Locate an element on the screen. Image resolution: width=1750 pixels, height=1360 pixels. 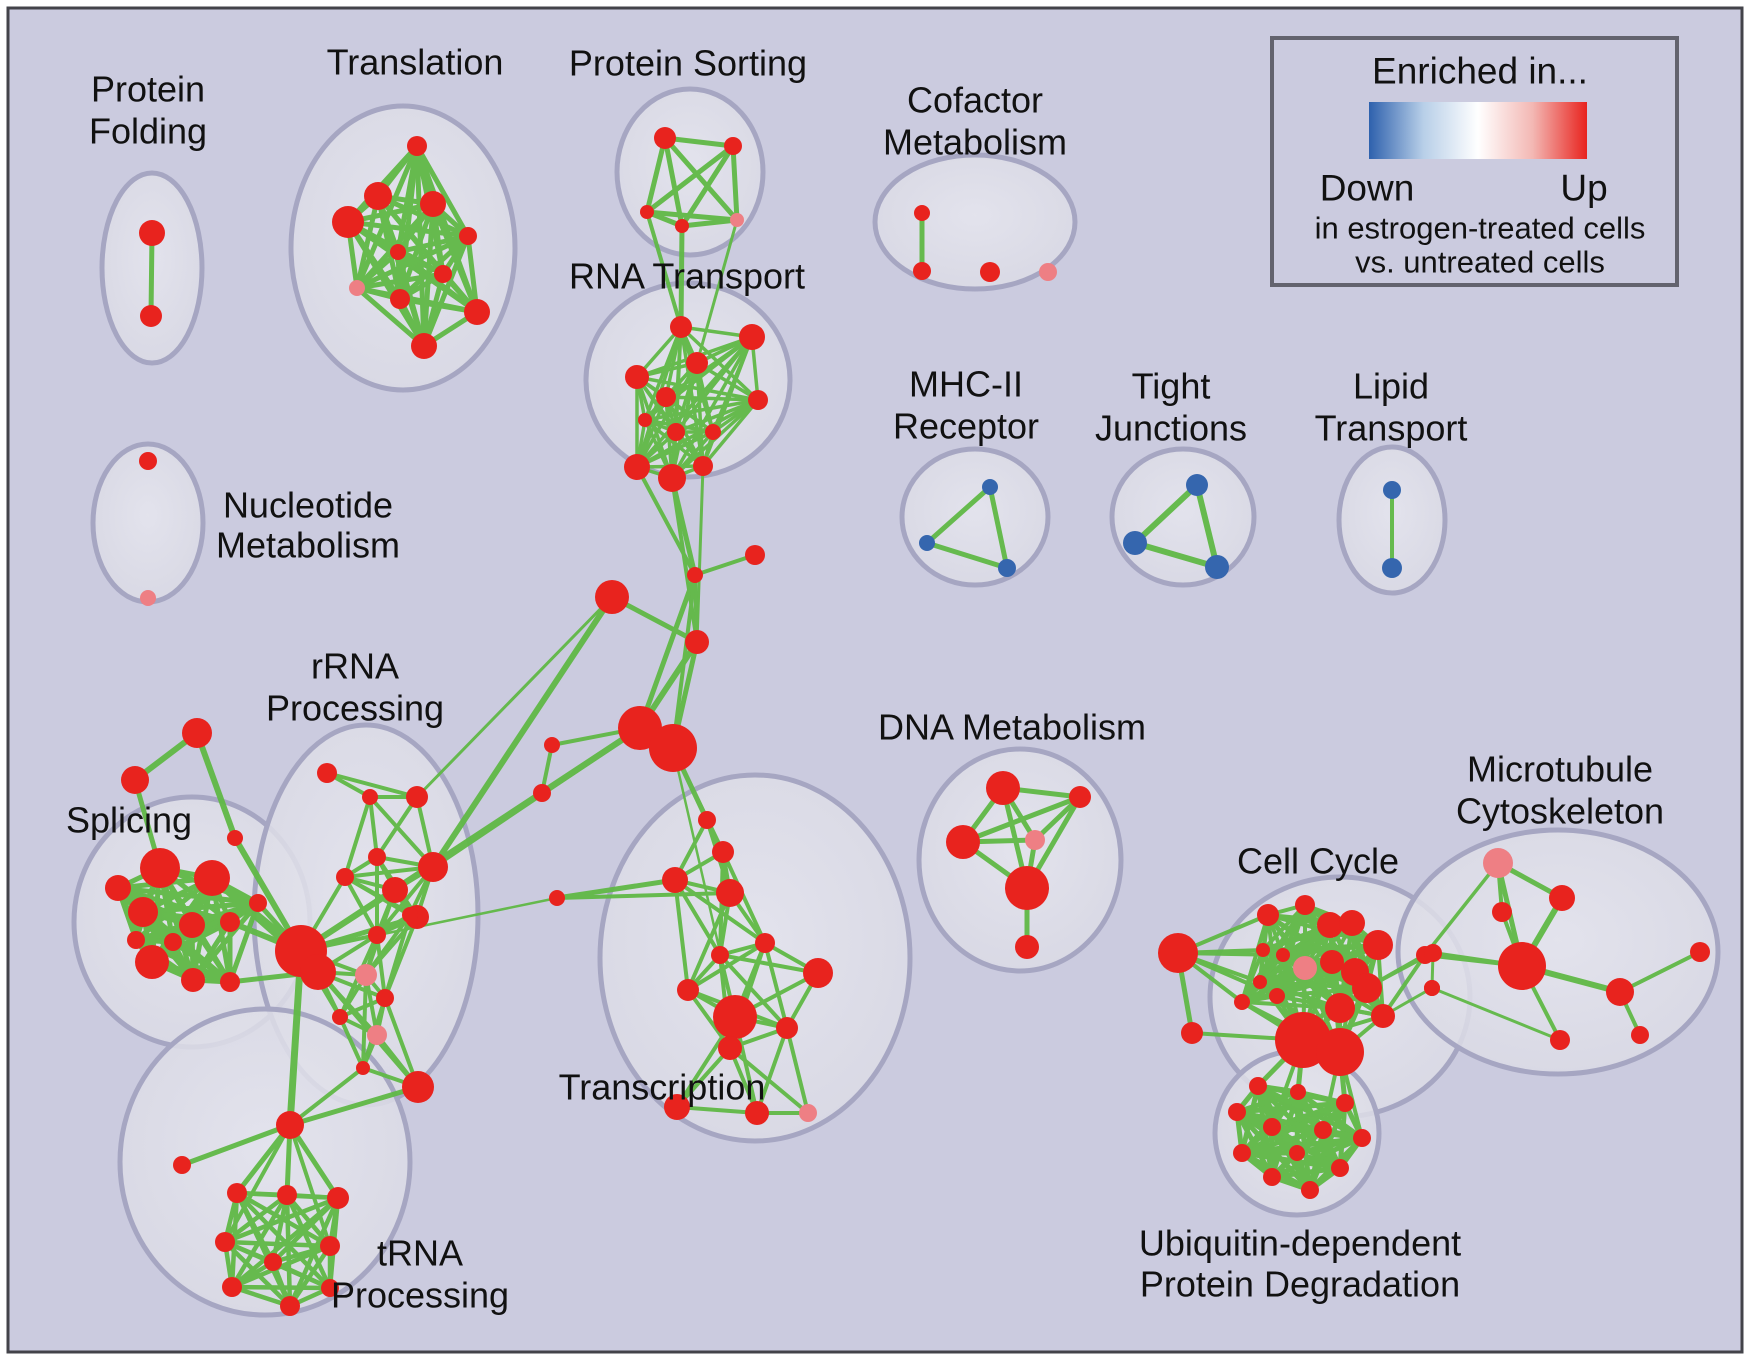
cluster-ellipse-cofactor-metabolism is located at coordinates (975, 222).